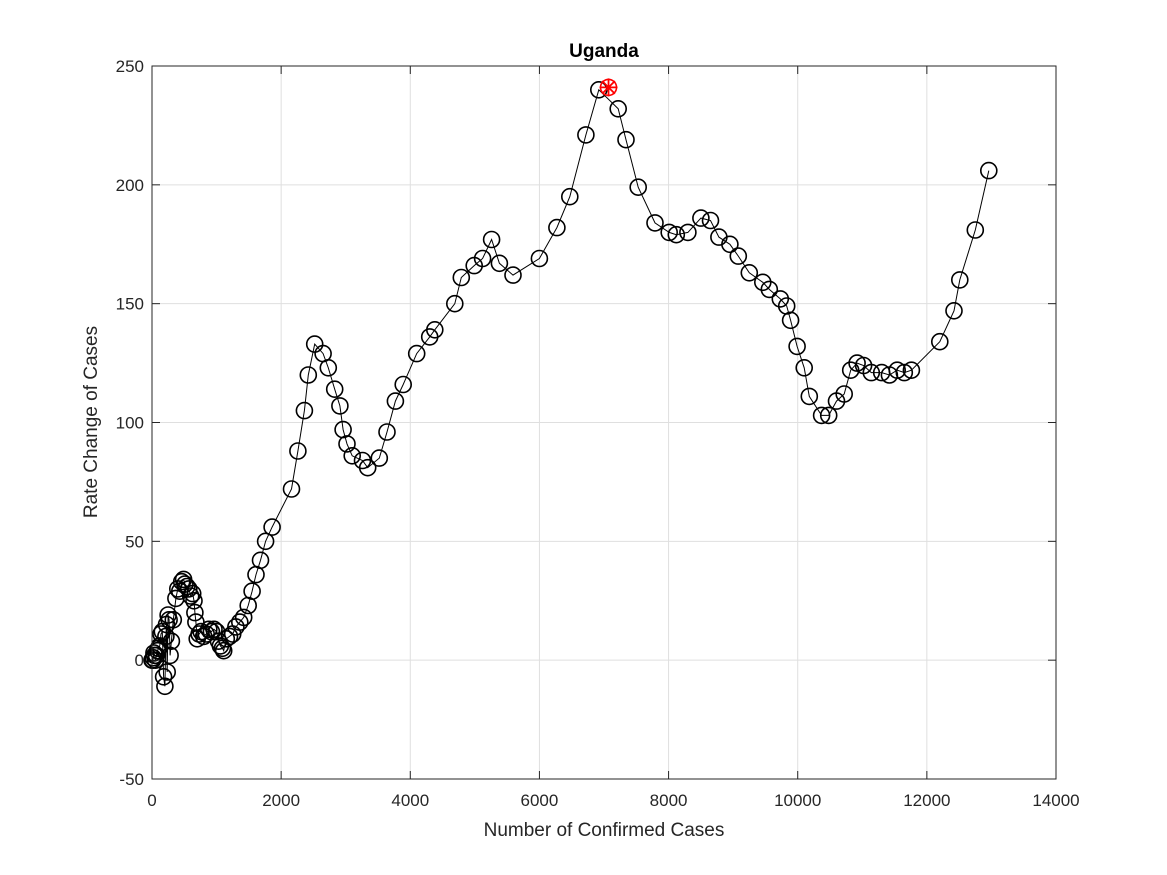  I want to click on highlight-layer, so click(608, 87).